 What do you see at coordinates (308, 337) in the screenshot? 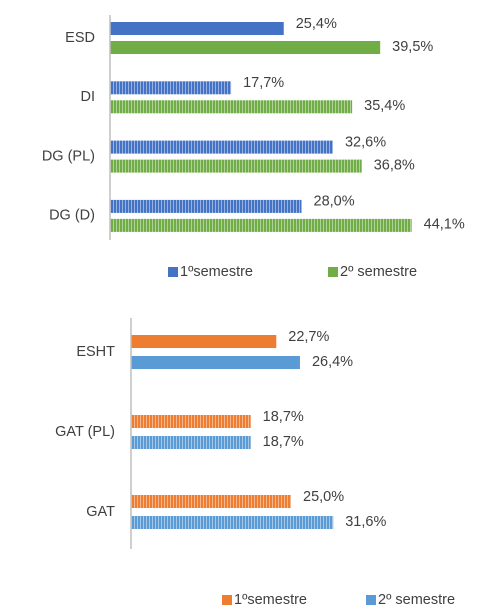
I see `value-label: 22,7%` at bounding box center [308, 337].